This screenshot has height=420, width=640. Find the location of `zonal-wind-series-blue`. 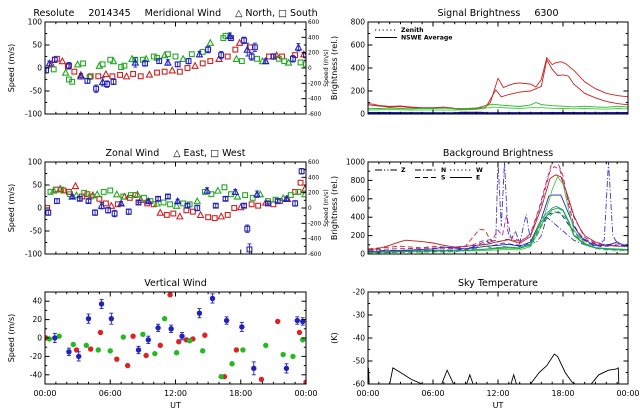

zonal-wind-series-blue is located at coordinates (175, 210).